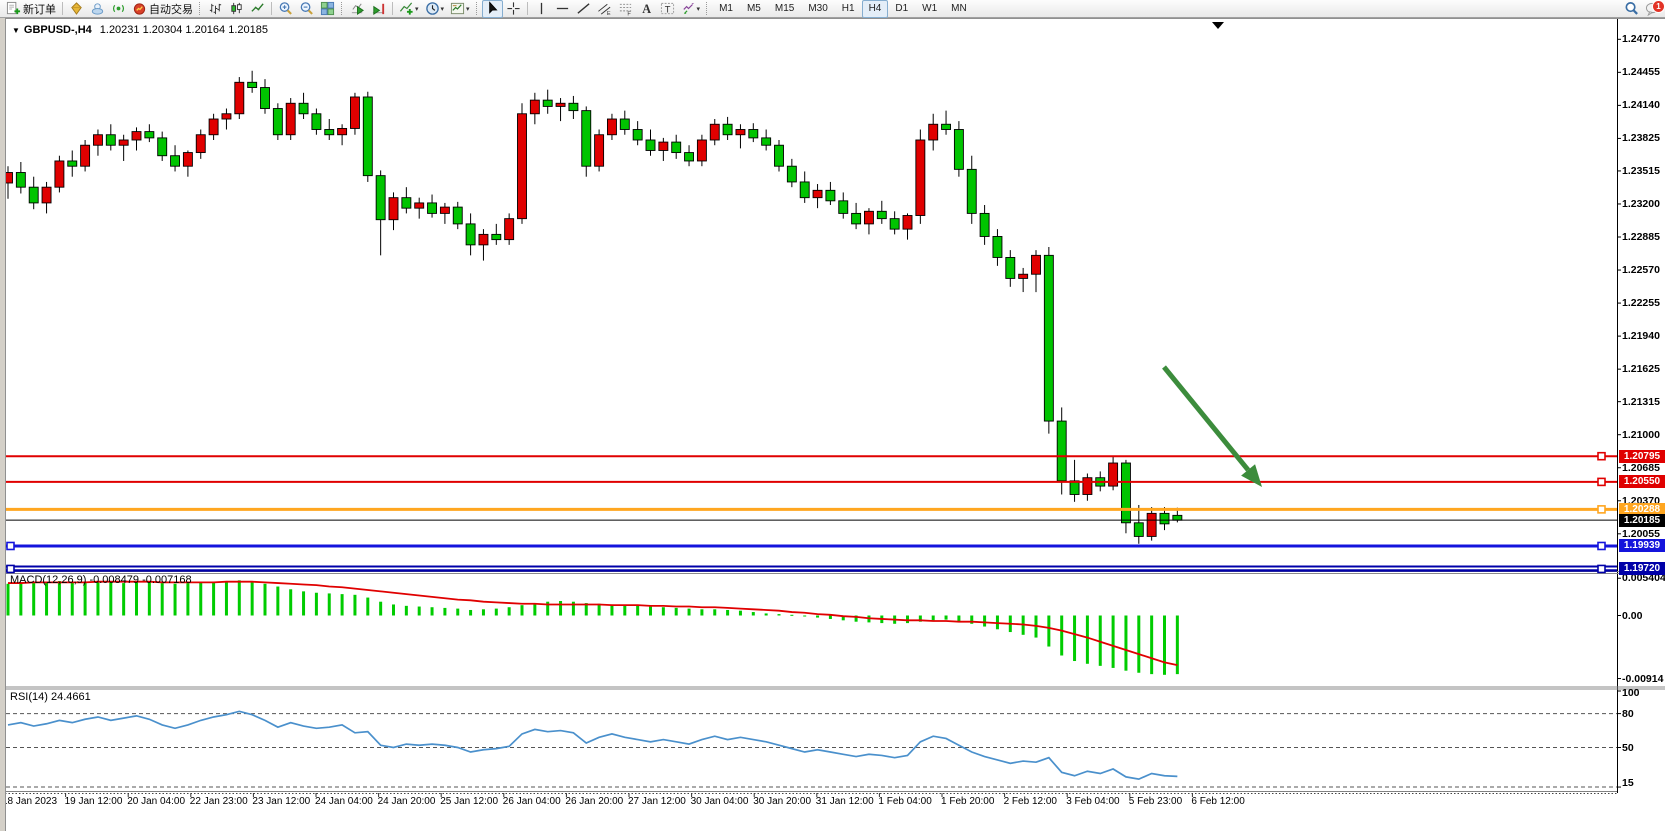 The width and height of the screenshot is (1665, 831). I want to click on chart-shift-icon, so click(378, 9).